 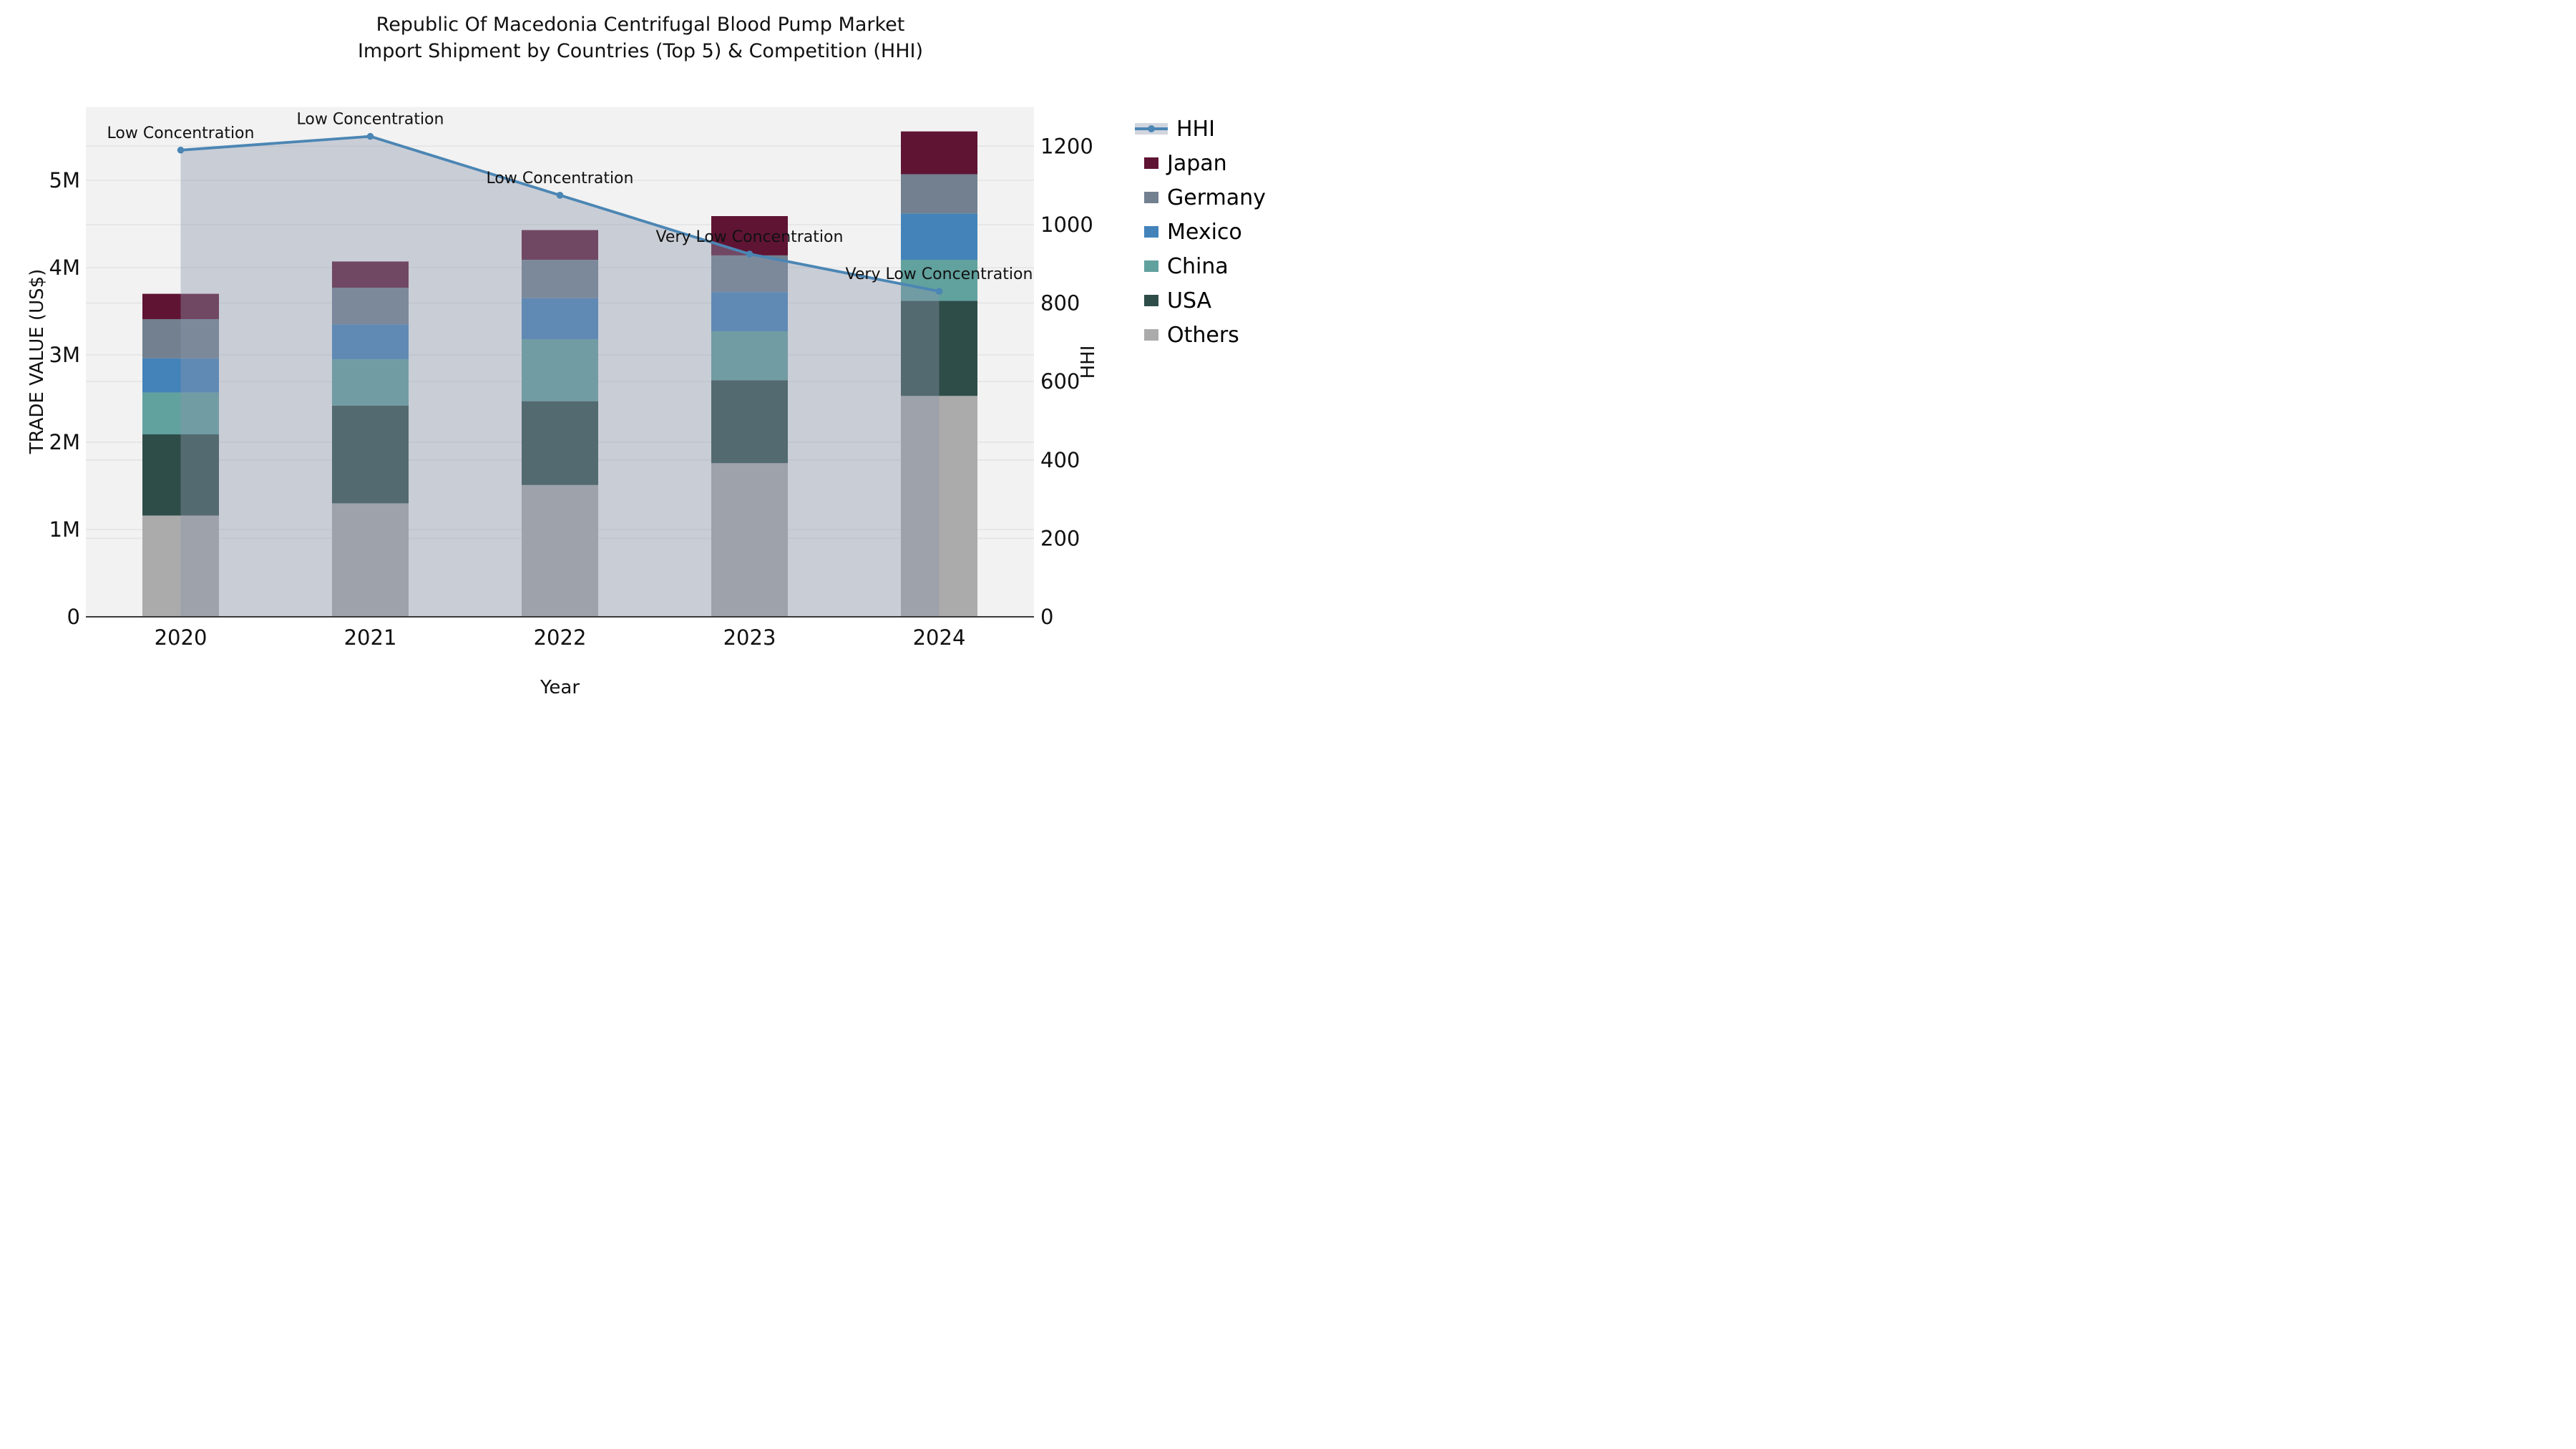 What do you see at coordinates (1151, 232) in the screenshot?
I see `legend-swatch-mexico` at bounding box center [1151, 232].